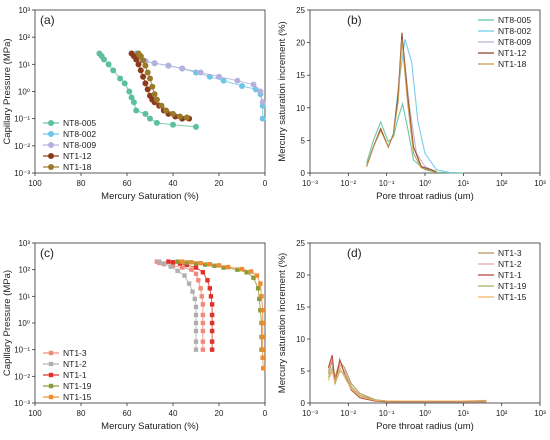  Describe the element at coordinates (219, 413) in the screenshot. I see `x-tick-label: 20` at that location.